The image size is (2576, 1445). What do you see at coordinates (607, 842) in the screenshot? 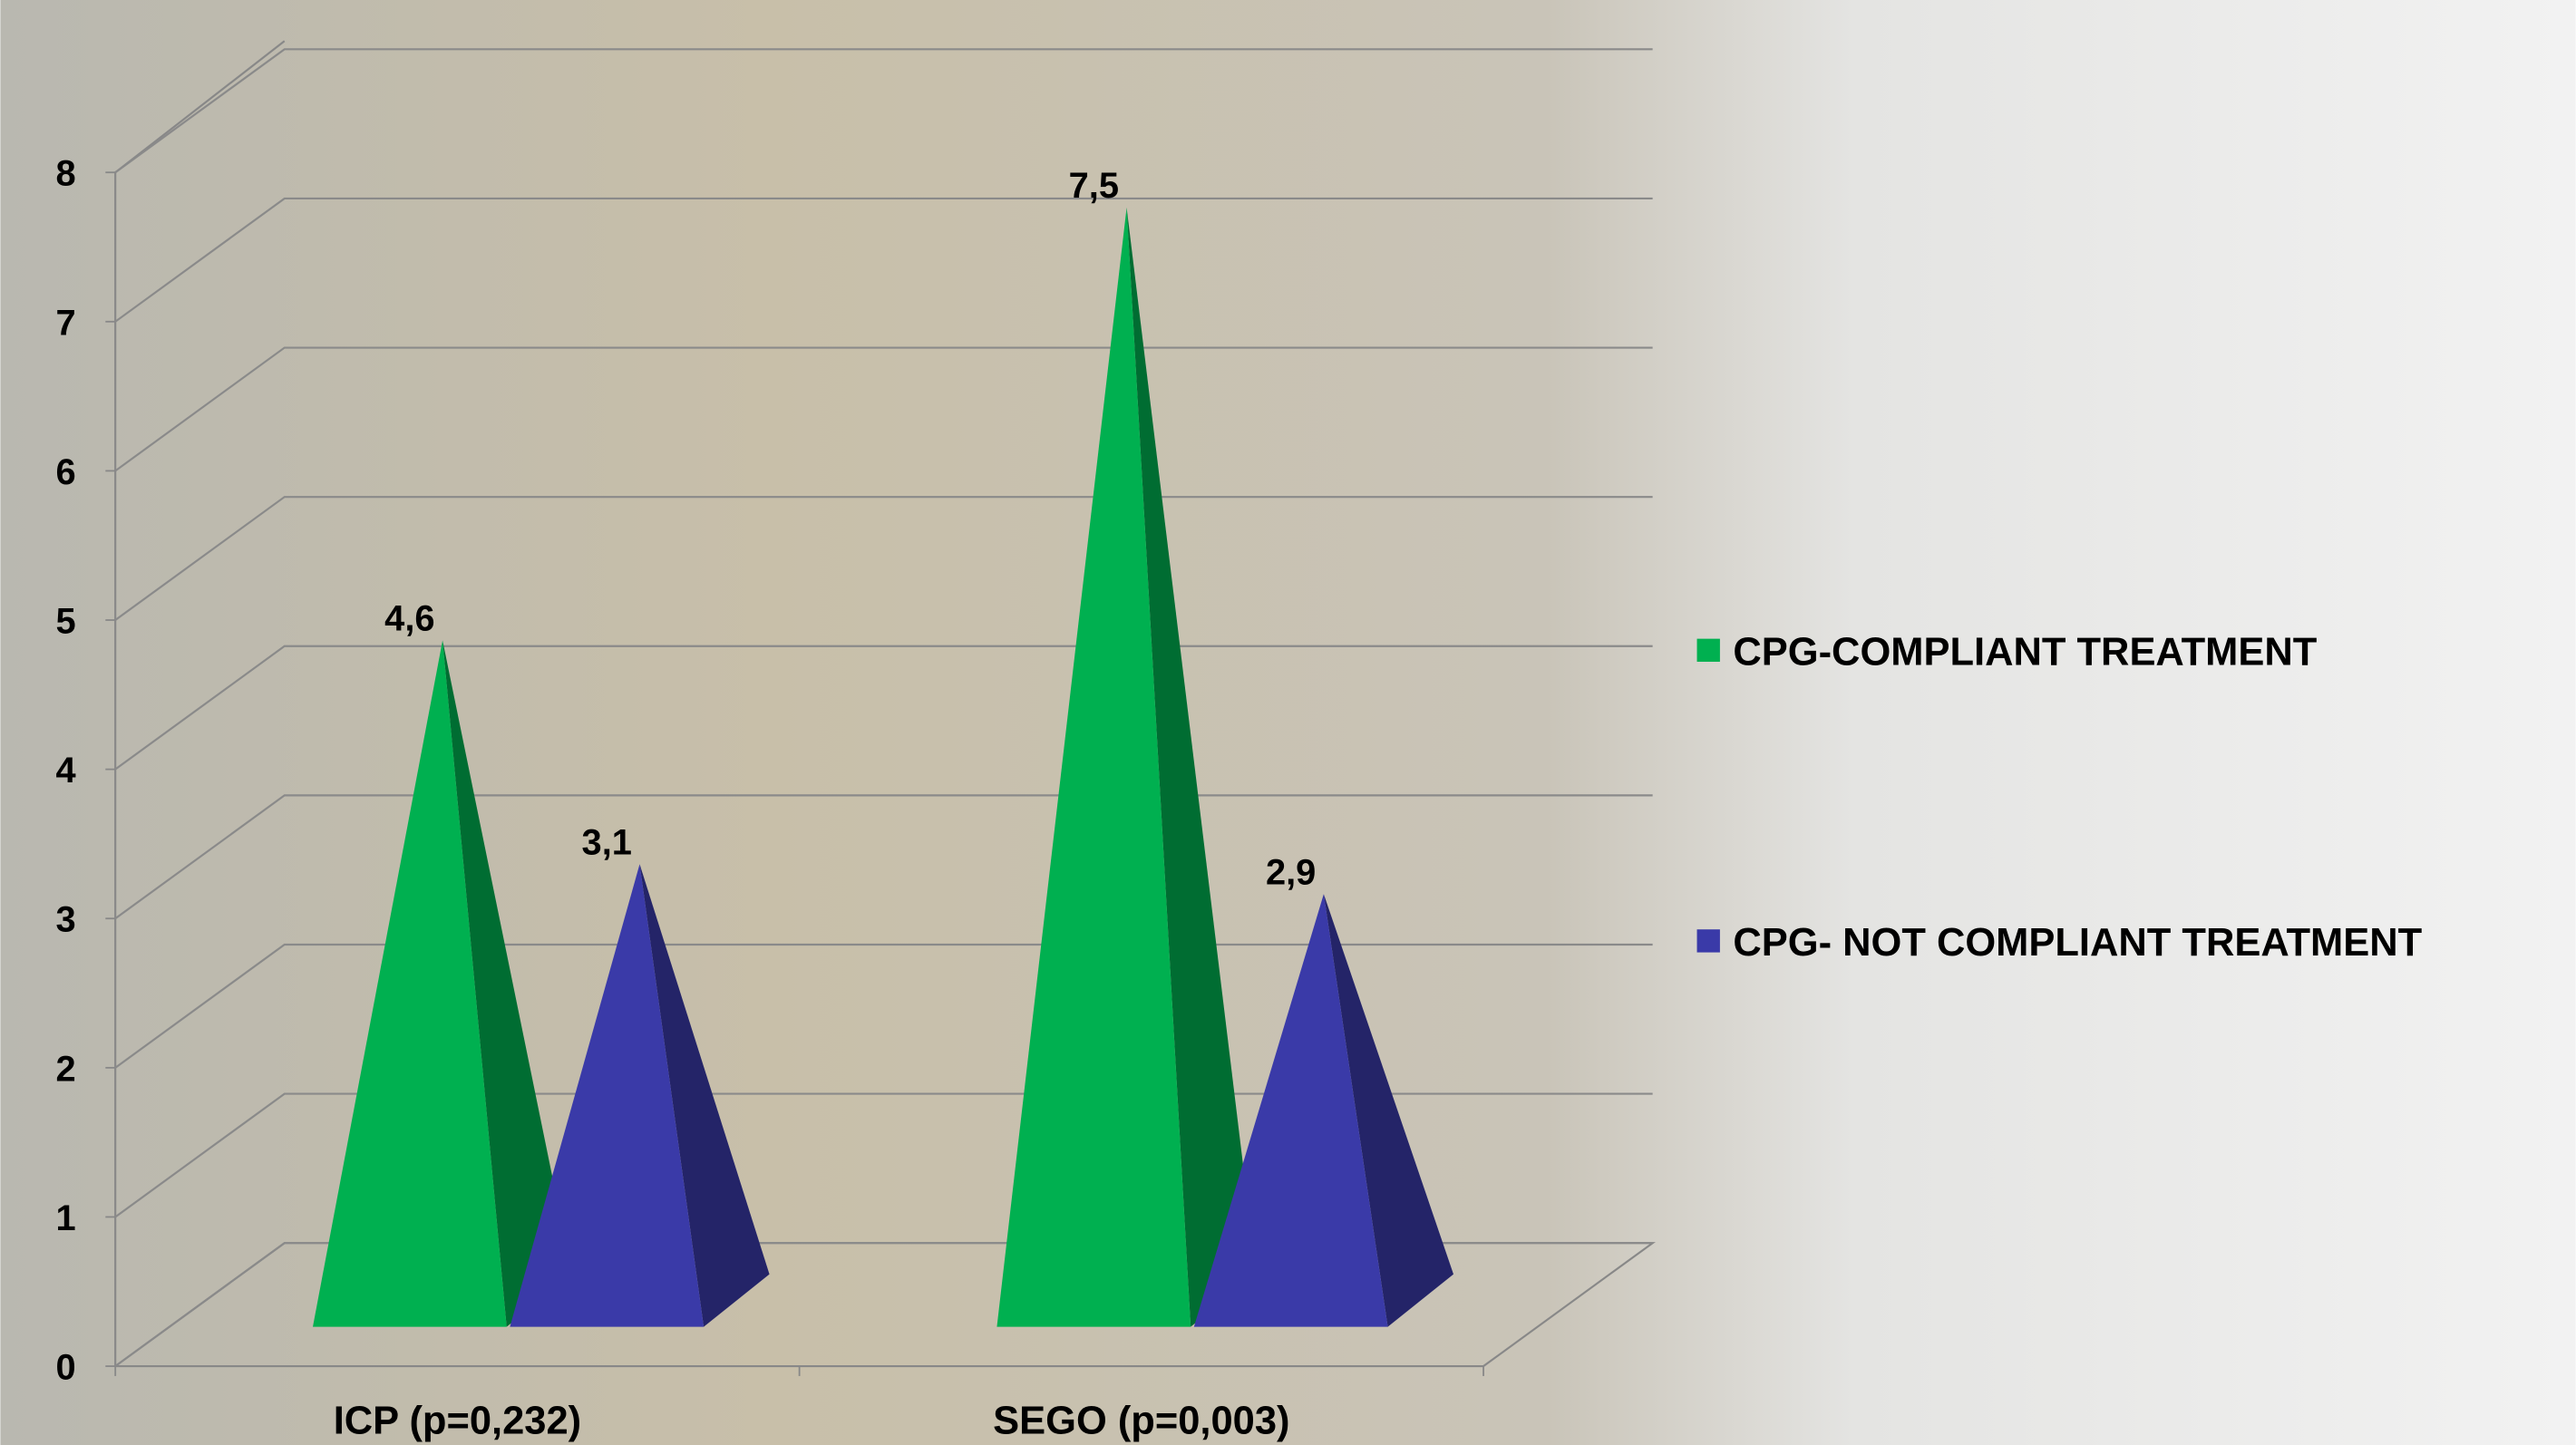
I see `value-label: 3,1` at bounding box center [607, 842].